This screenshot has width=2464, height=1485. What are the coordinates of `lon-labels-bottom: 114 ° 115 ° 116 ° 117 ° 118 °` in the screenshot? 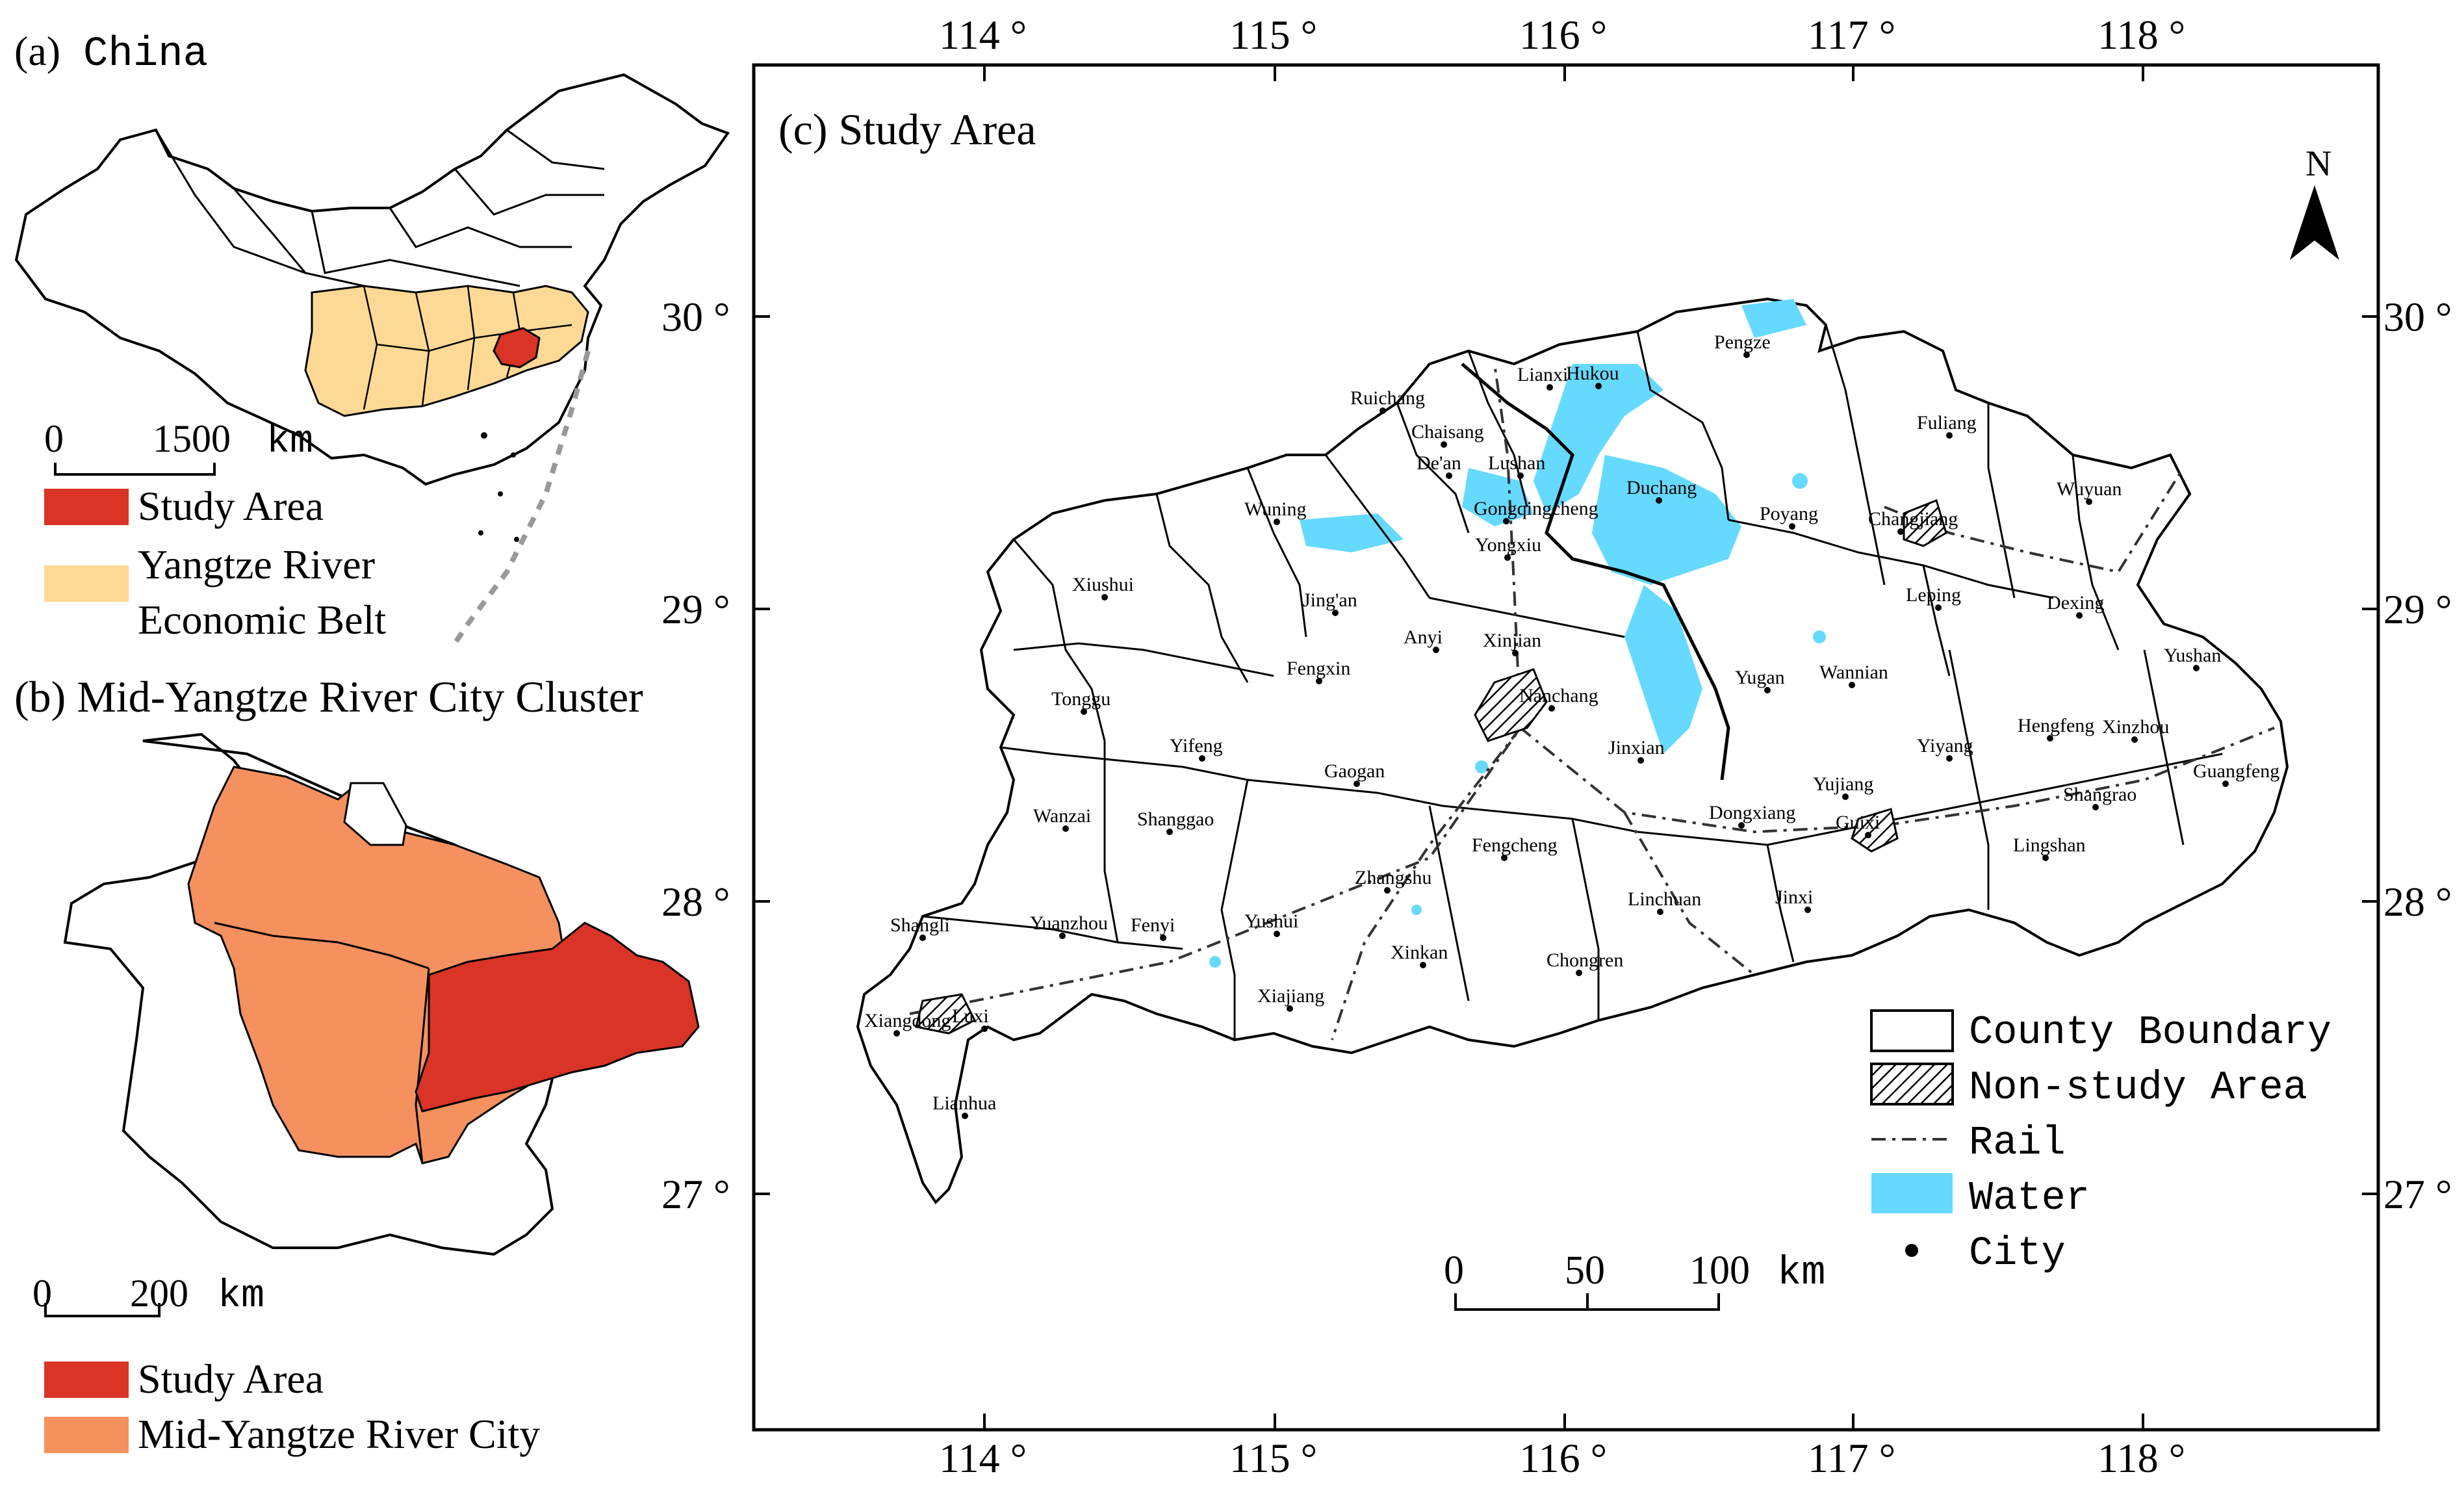 It's located at (1562, 1458).